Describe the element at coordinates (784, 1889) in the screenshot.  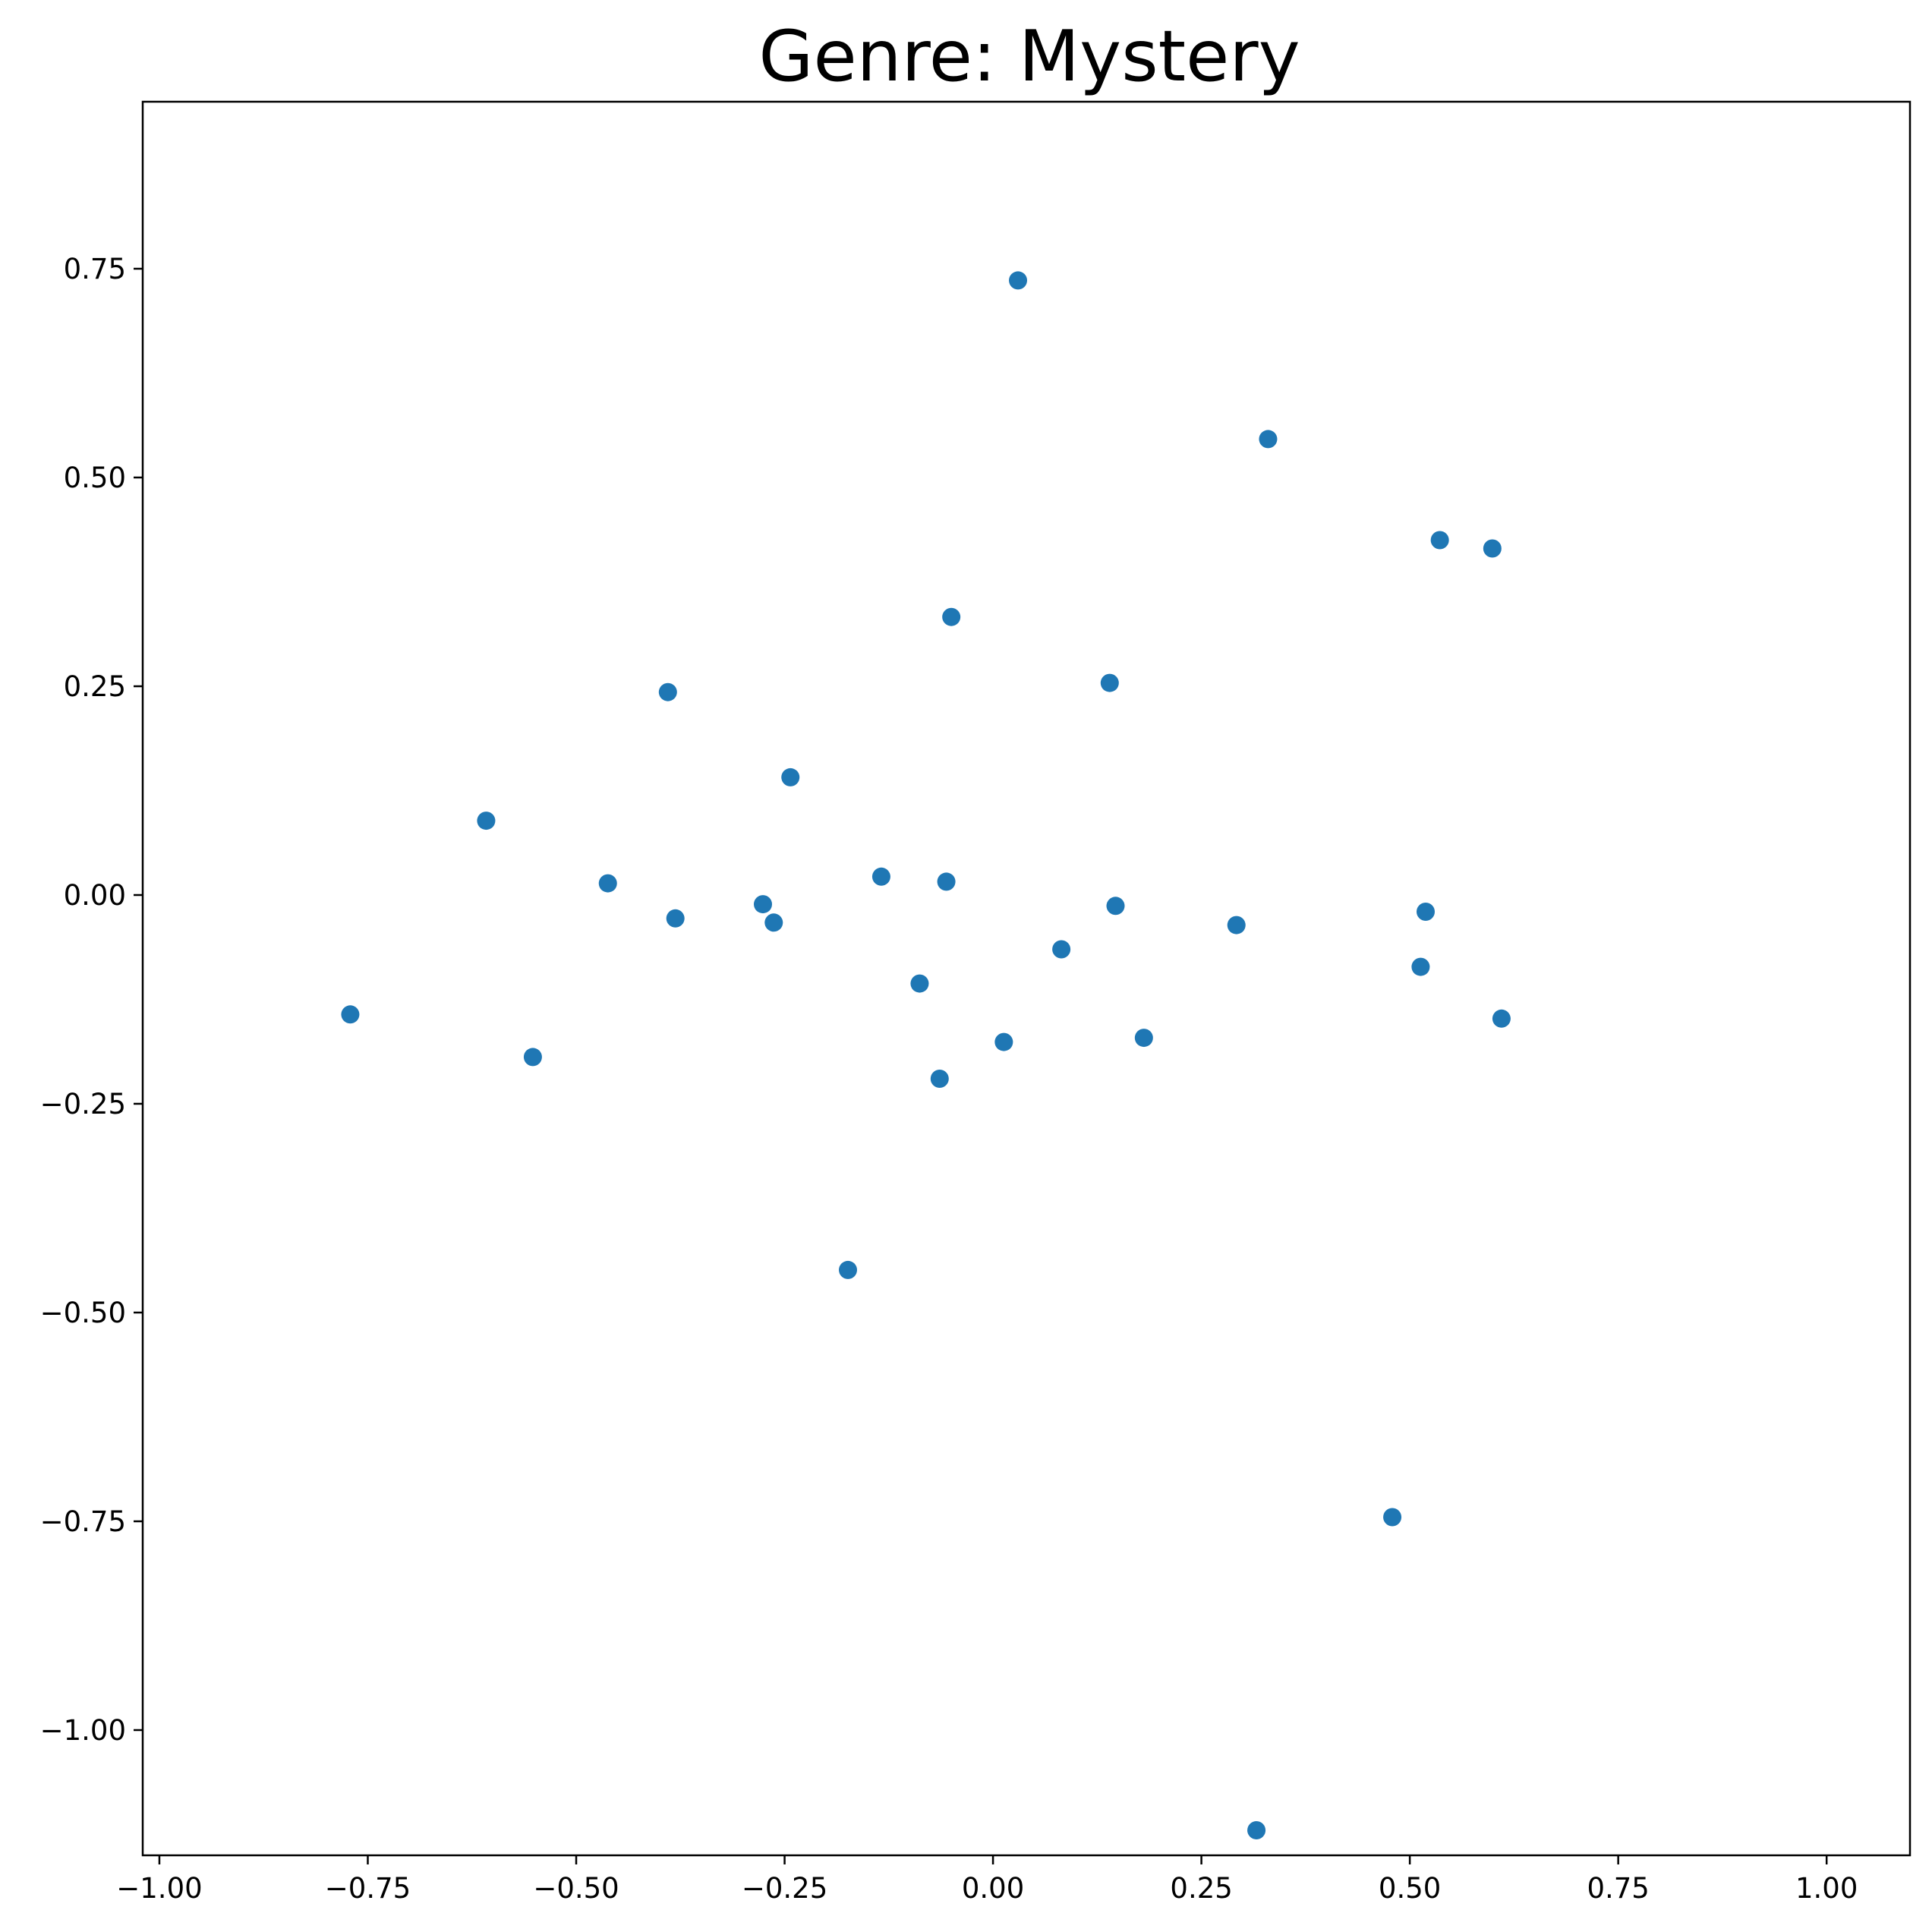
I see `x-tick-label: −0.25` at that location.